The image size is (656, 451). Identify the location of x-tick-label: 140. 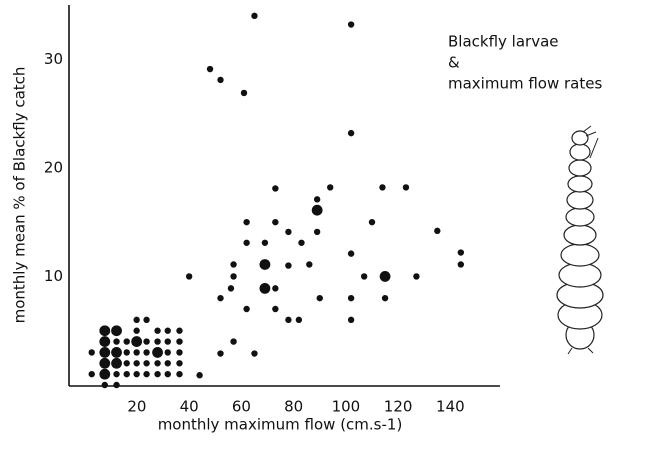
(450, 407).